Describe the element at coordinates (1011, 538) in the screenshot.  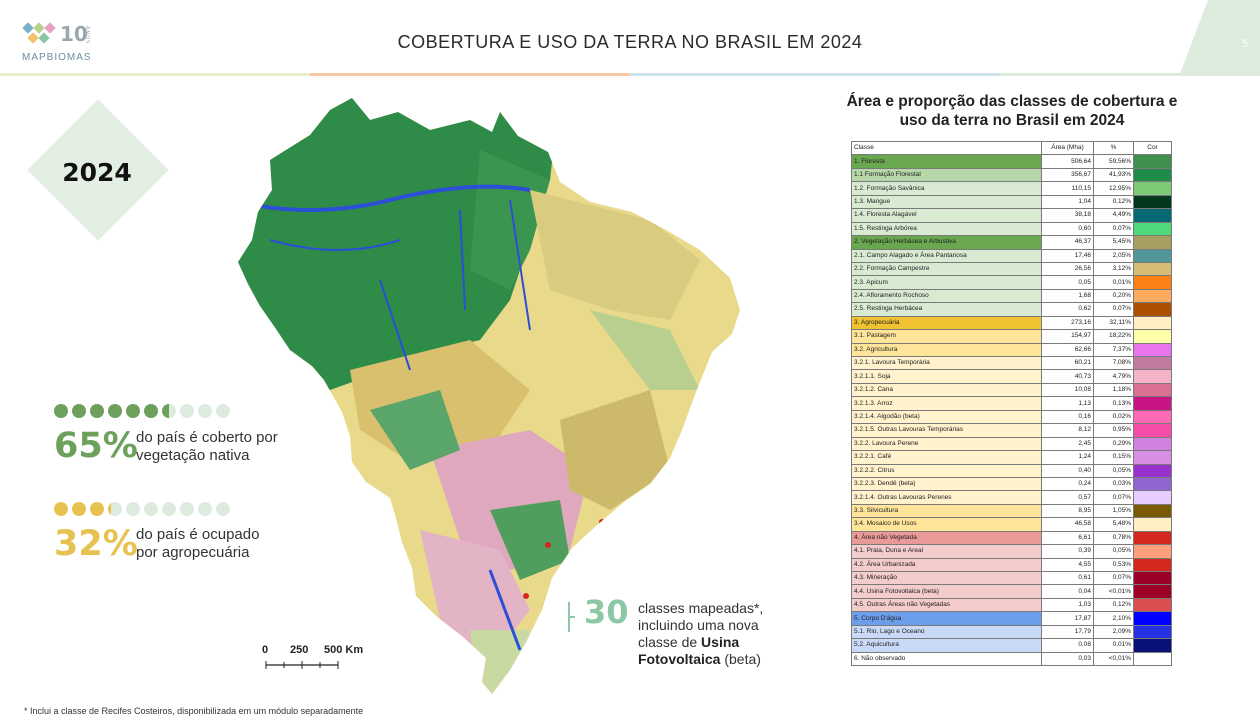
I see `table-row: 4. Área não Vegetada 6,61 0,78%` at that location.